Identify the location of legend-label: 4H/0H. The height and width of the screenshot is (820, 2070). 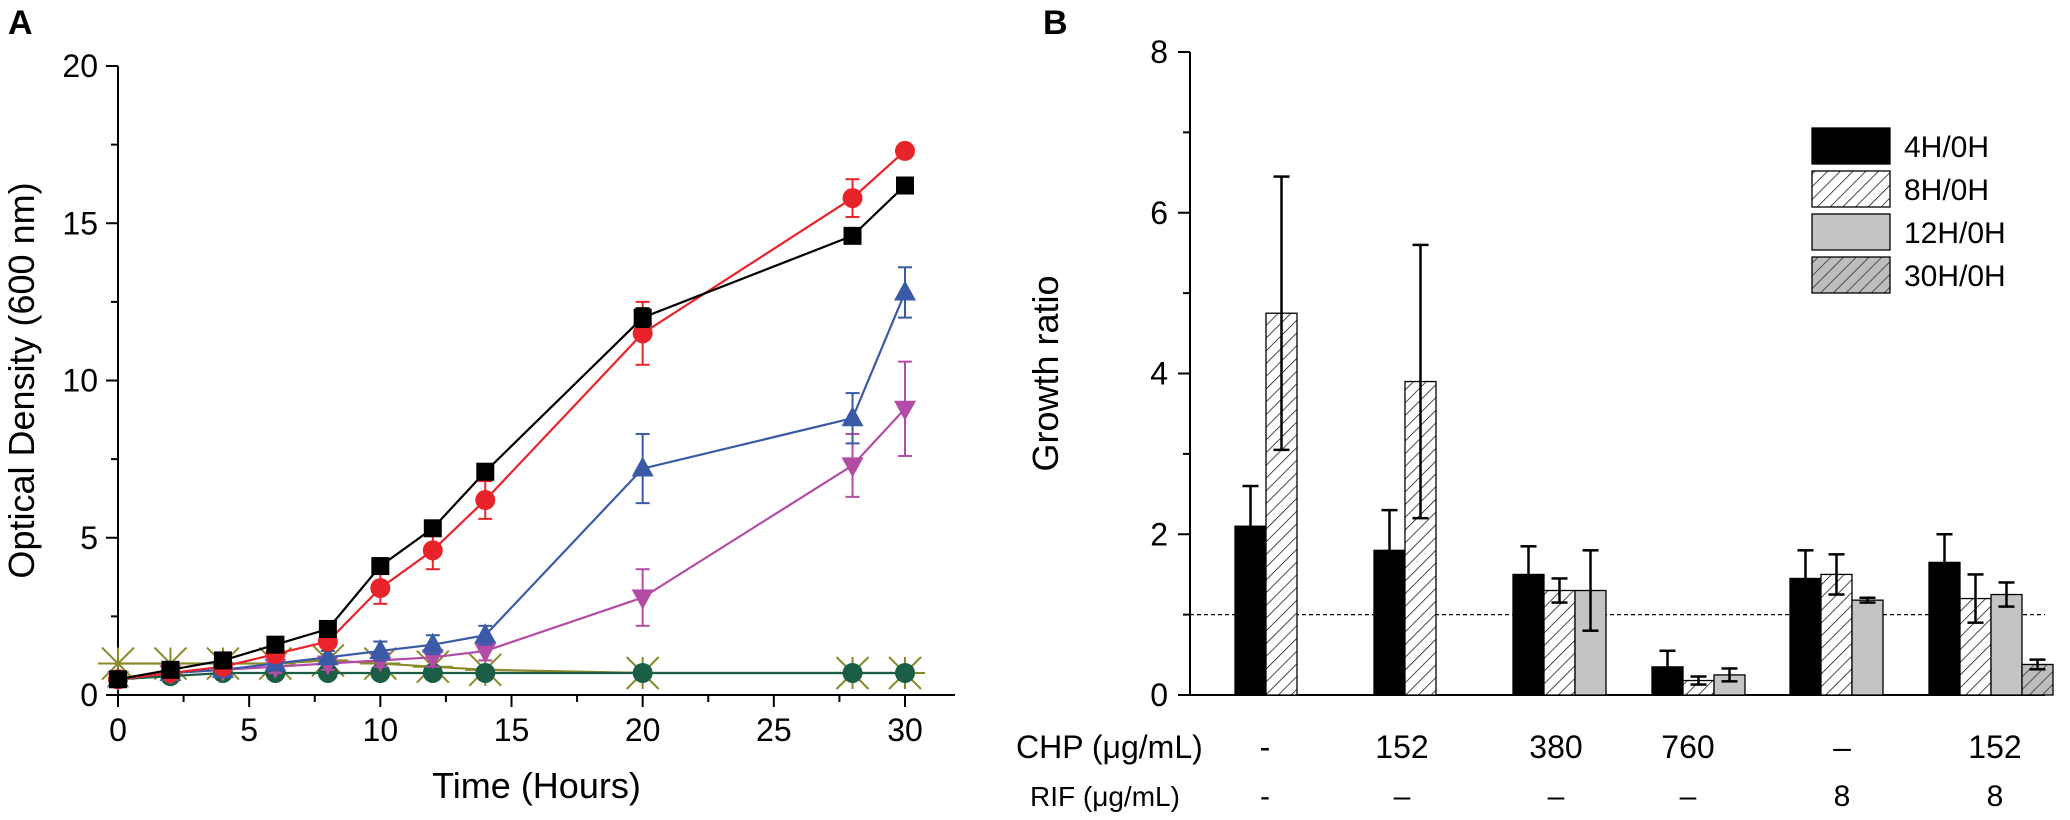
(1946, 147).